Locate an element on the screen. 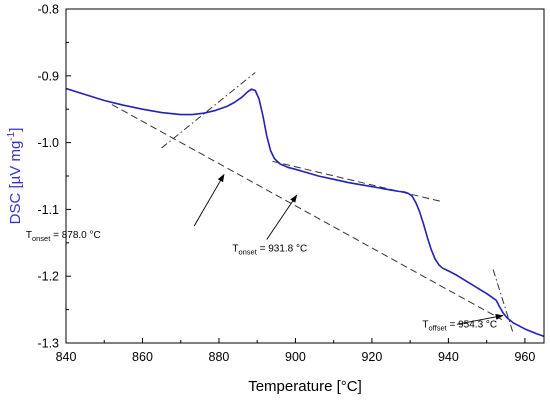 This screenshot has width=550, height=403. annotation-label: Tonset = 878.0 °C is located at coordinates (63, 236).